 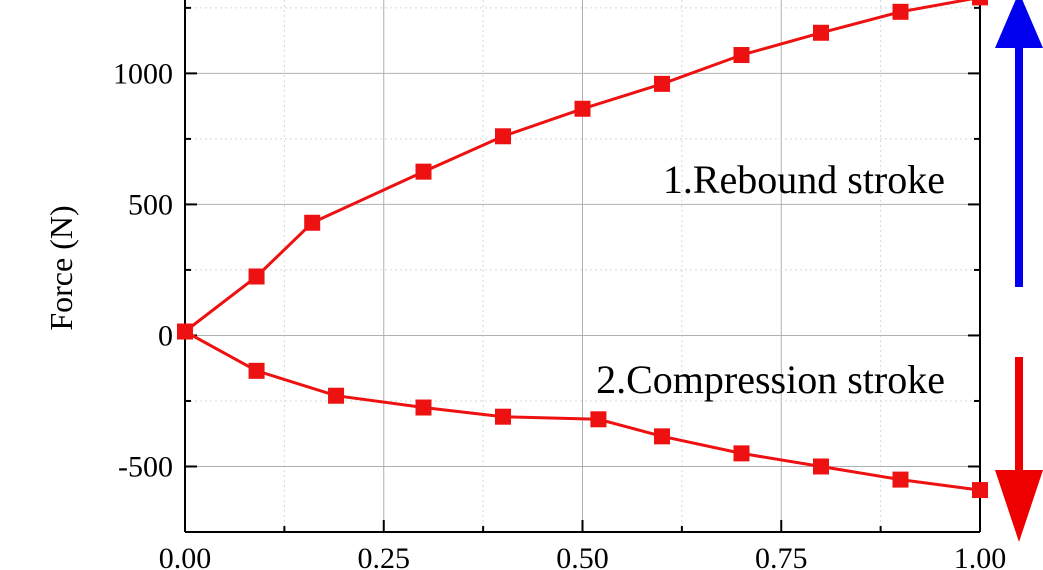 I want to click on direction-arrows, so click(x=1019, y=271).